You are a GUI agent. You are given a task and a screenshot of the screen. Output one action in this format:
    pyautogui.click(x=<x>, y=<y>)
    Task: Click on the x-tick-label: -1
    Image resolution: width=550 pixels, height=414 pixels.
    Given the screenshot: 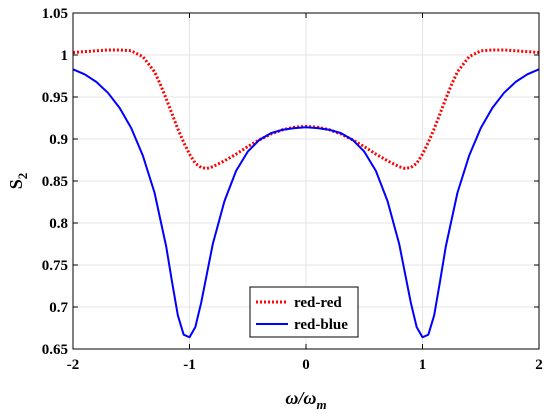 What is the action you would take?
    pyautogui.click(x=189, y=365)
    